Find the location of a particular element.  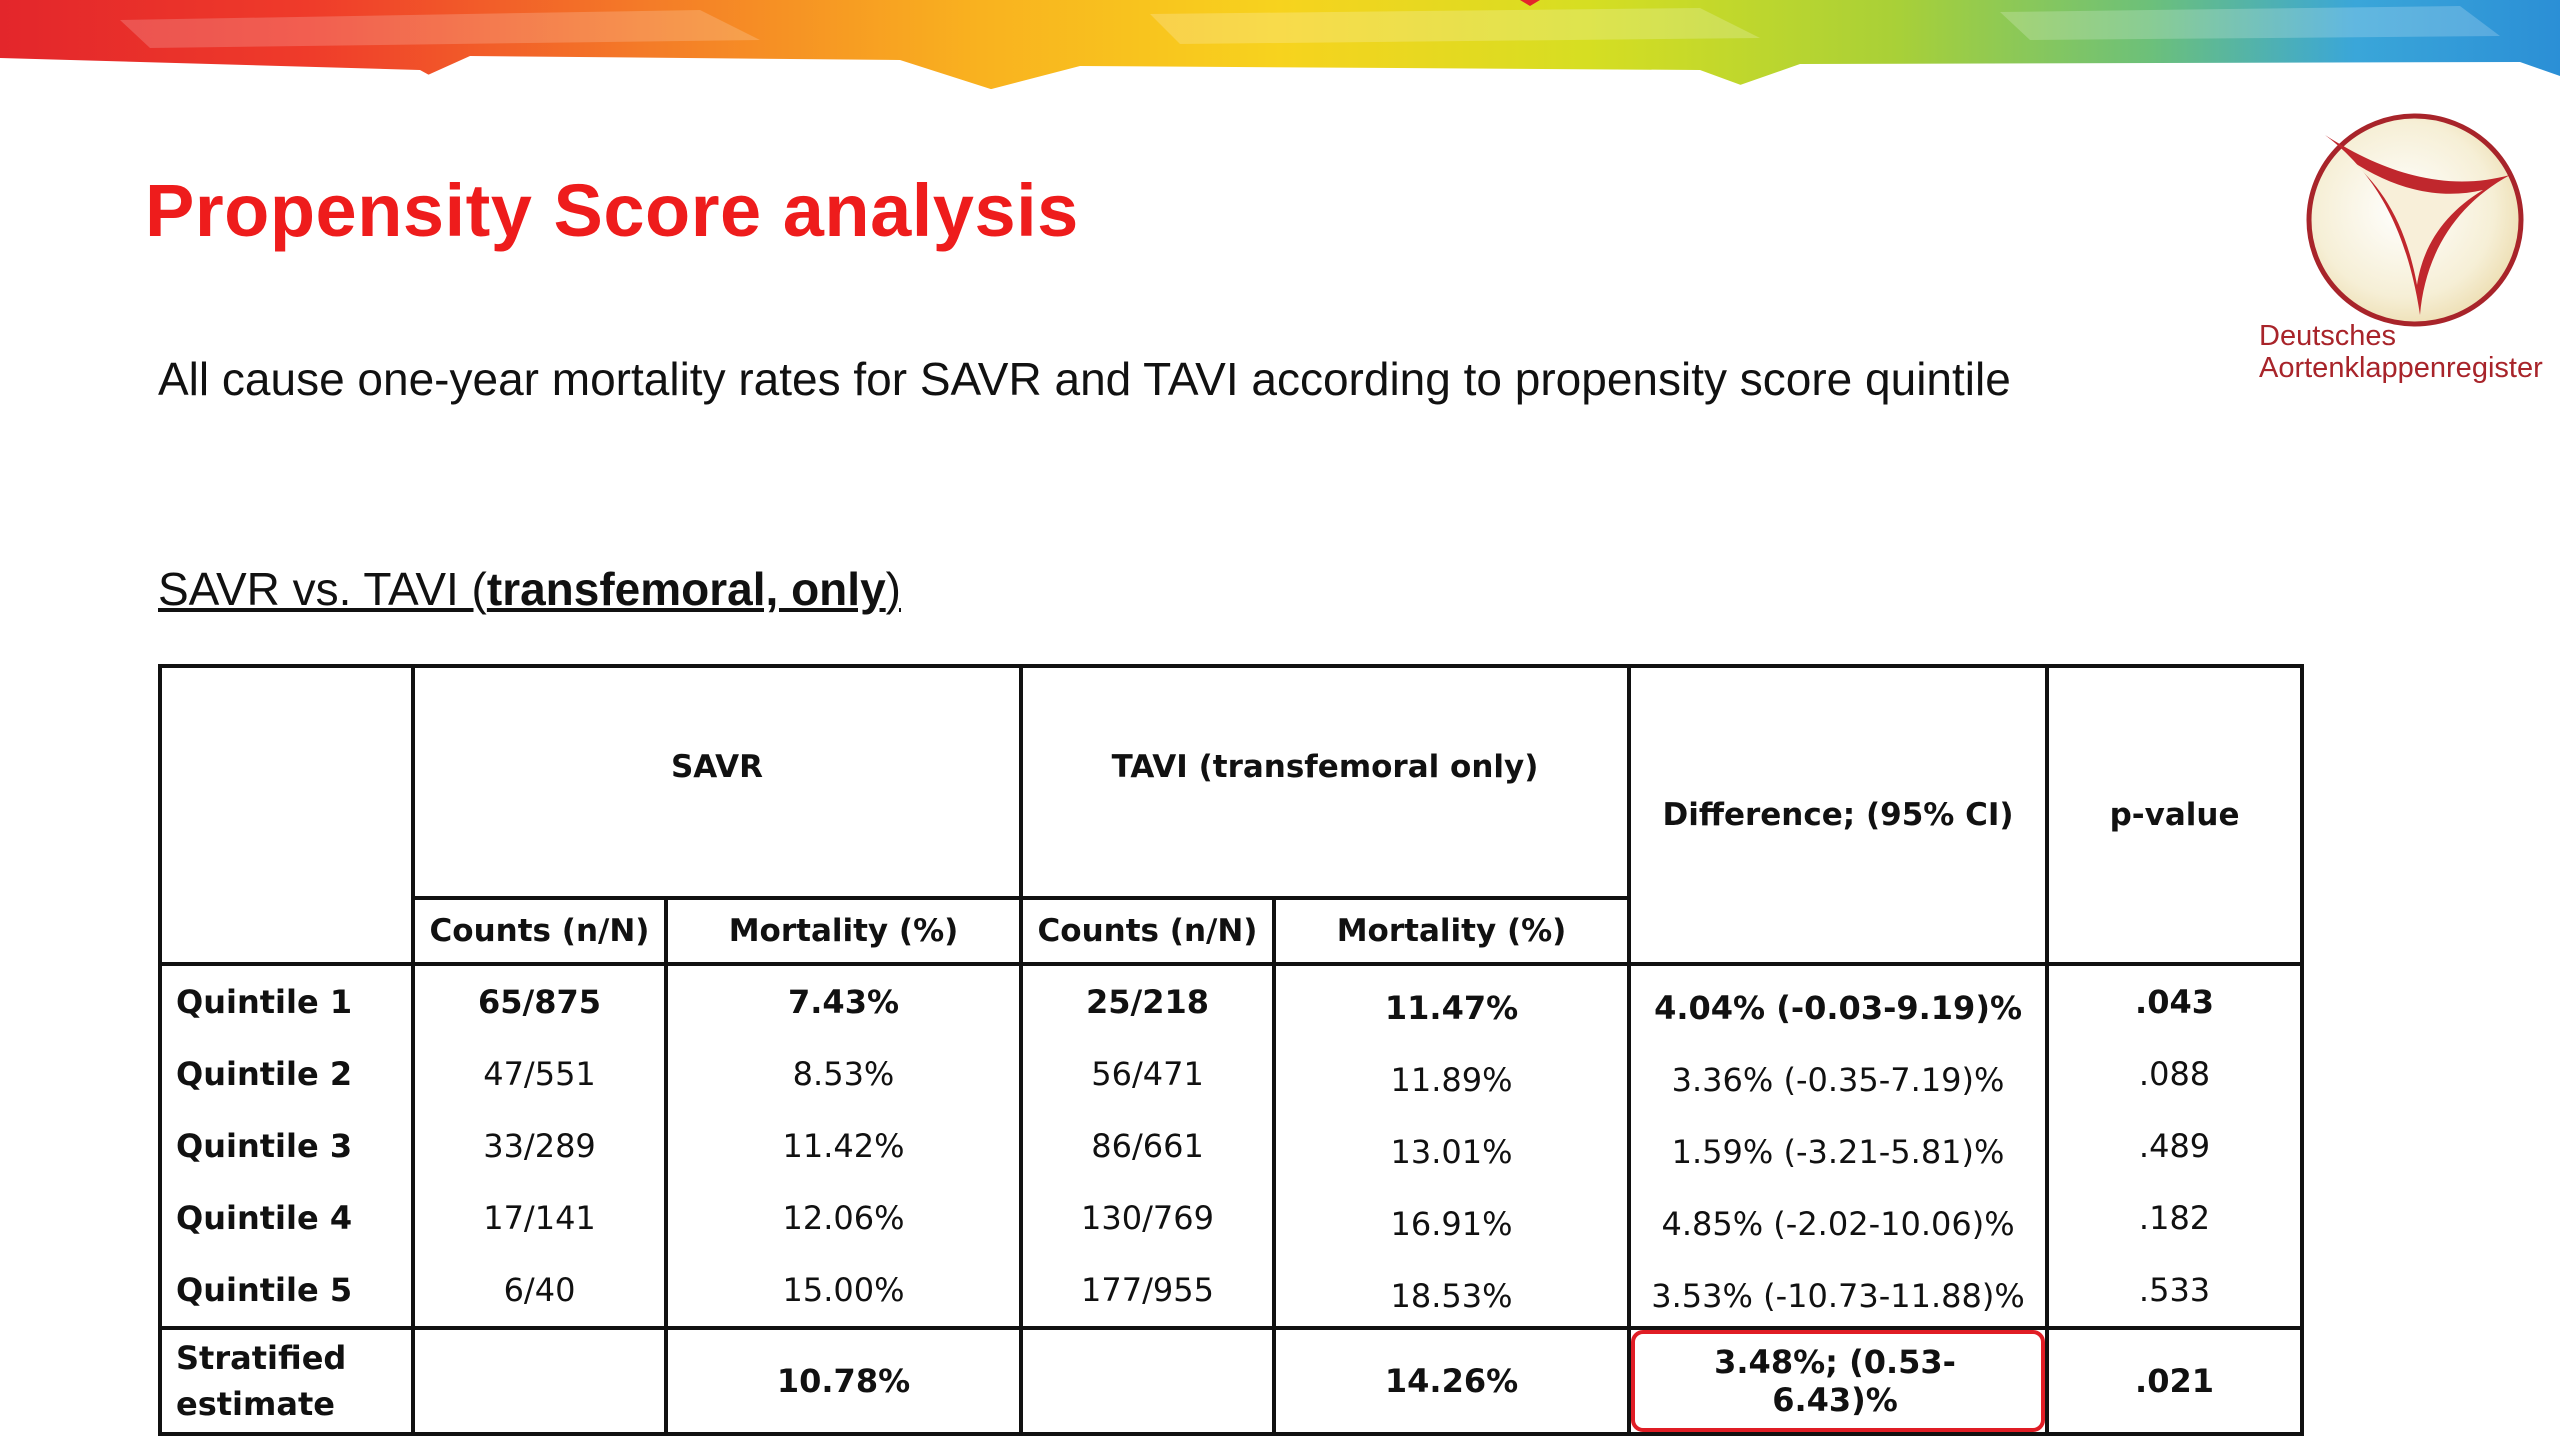

stratified-savr-counts-cell is located at coordinates (539, 1381).